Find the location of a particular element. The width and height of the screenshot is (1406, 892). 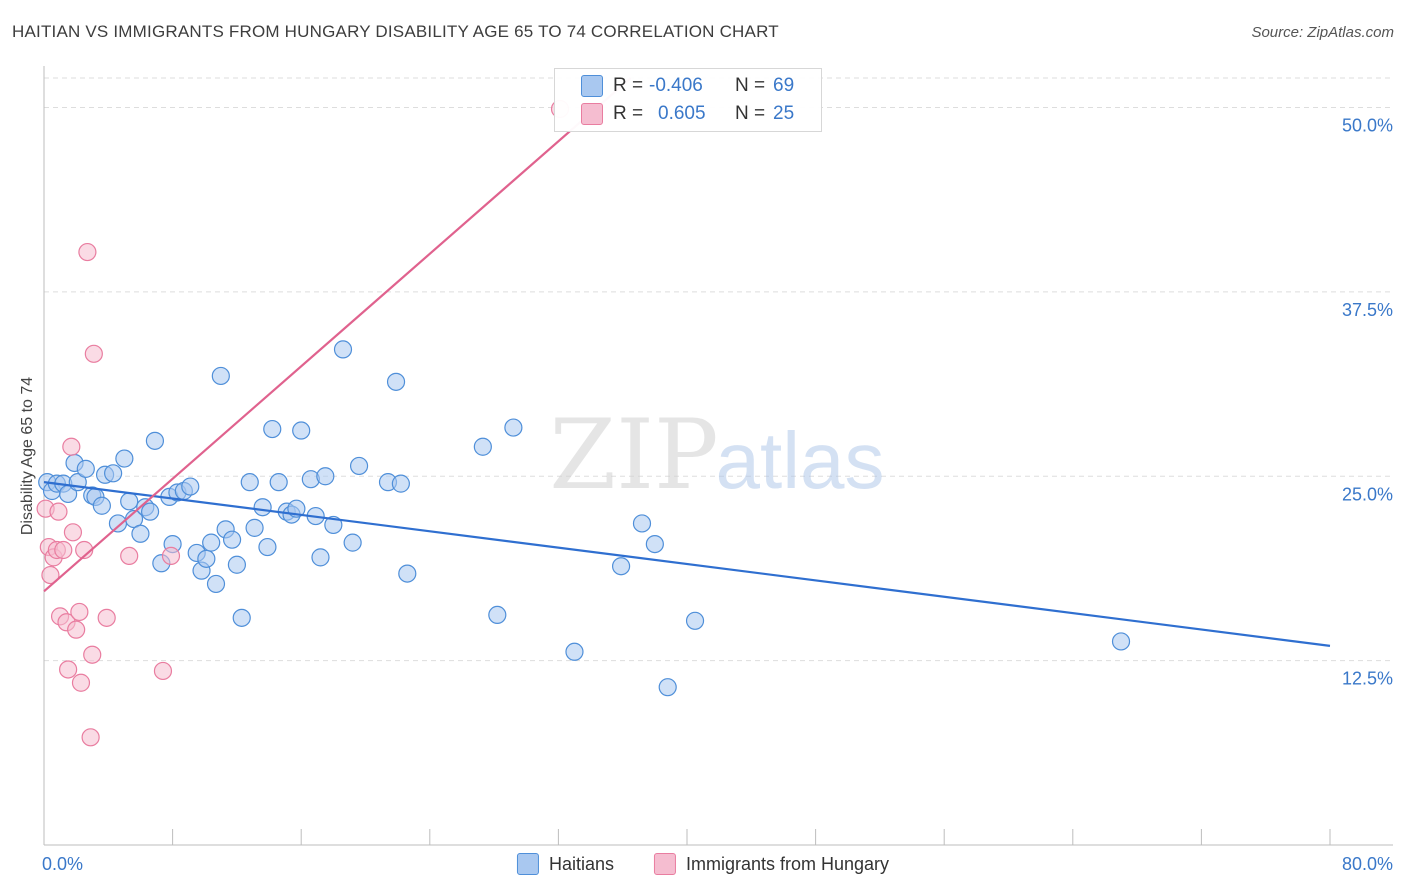

y-tick-label: 12.5% is located at coordinates (1367, 679).